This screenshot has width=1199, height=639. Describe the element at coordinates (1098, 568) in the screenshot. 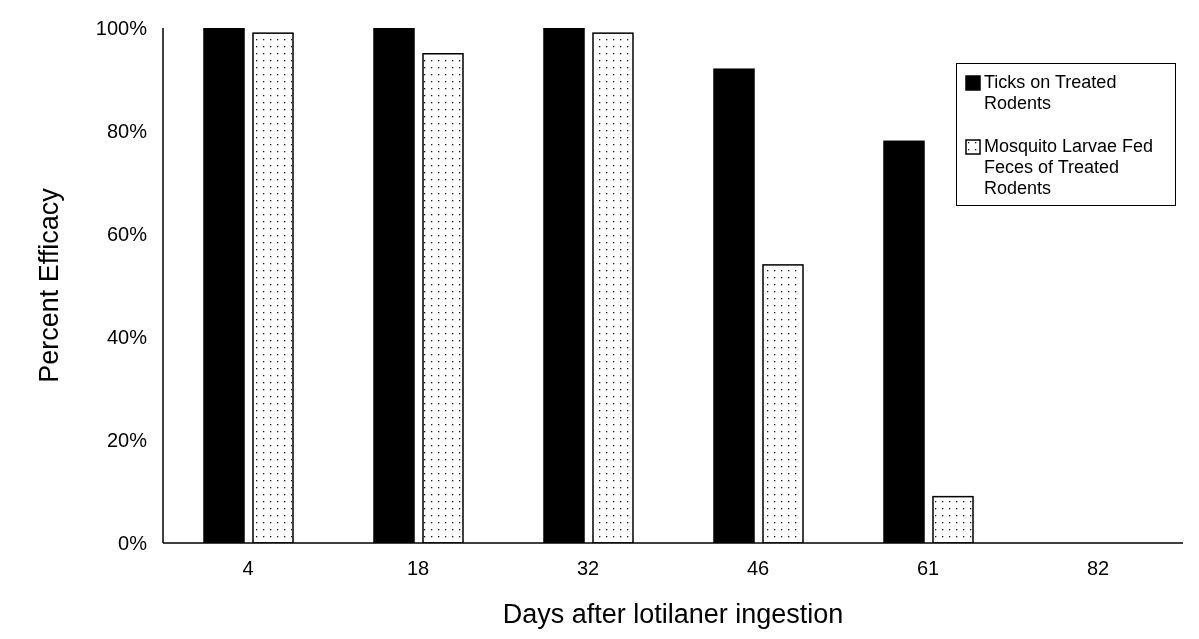

I see `x-tick-label: 82` at that location.